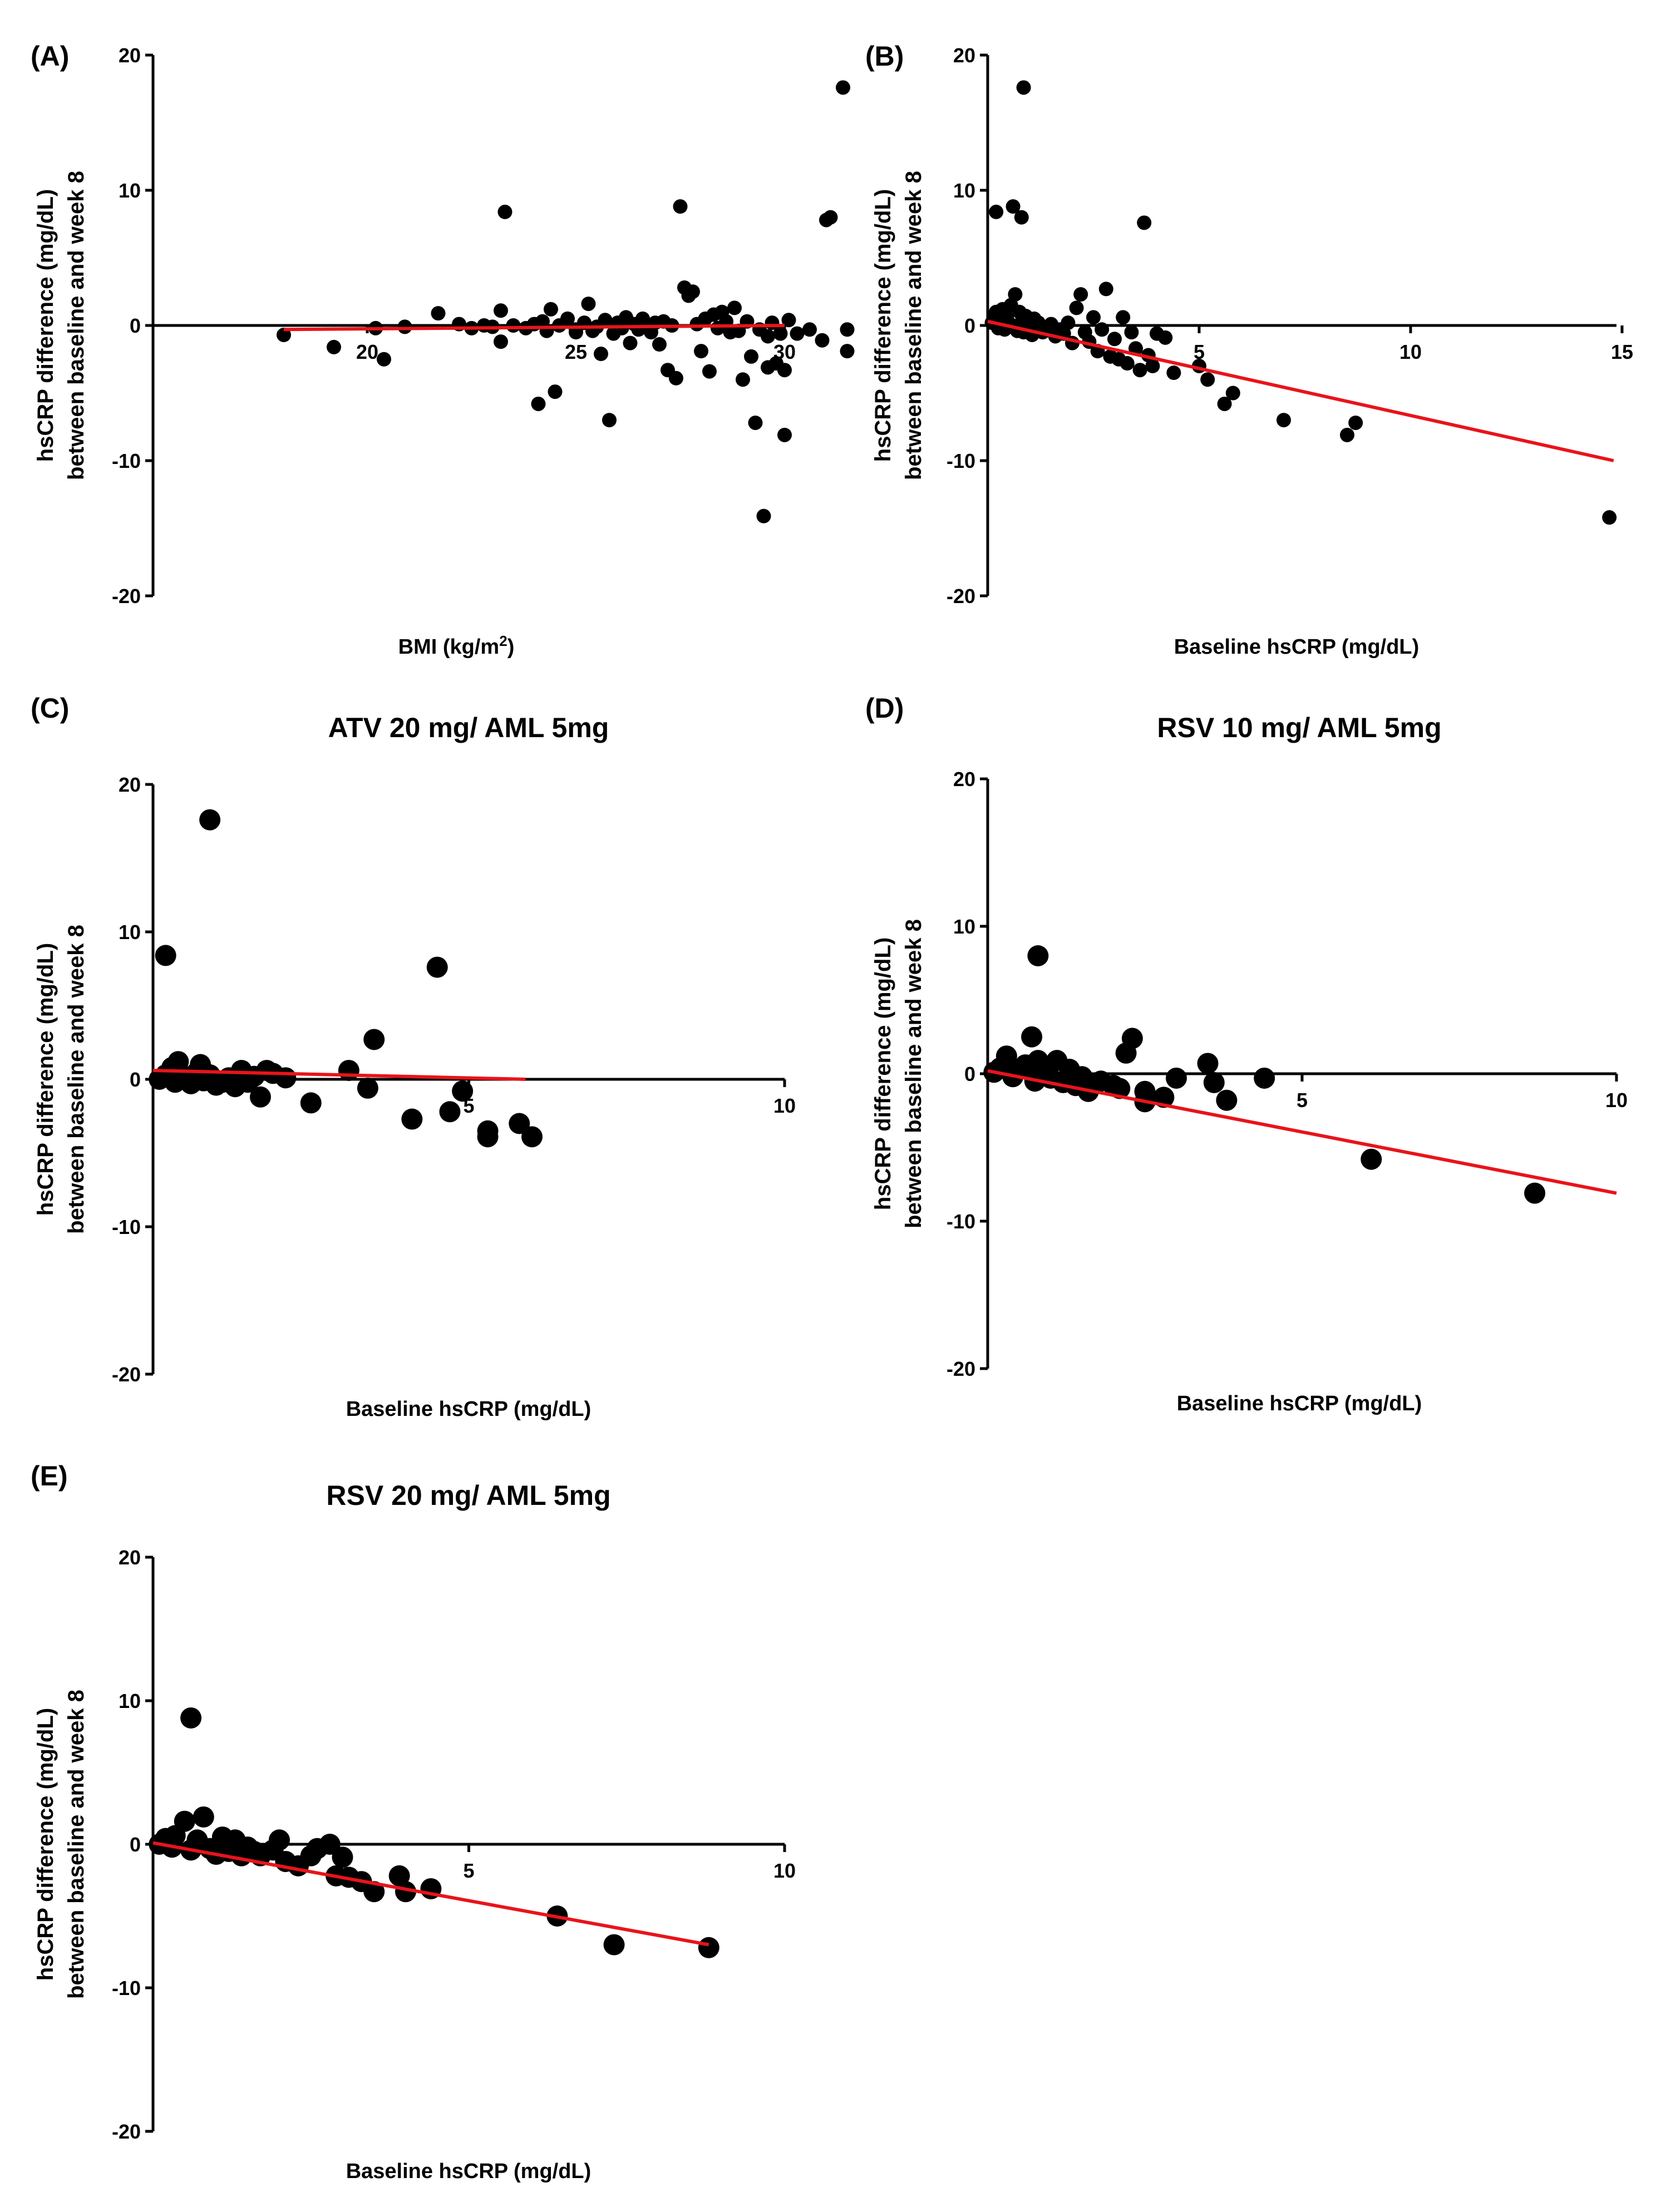 The image size is (1666, 2212). Describe the element at coordinates (884, 708) in the screenshot. I see `panel-label: (D)` at that location.